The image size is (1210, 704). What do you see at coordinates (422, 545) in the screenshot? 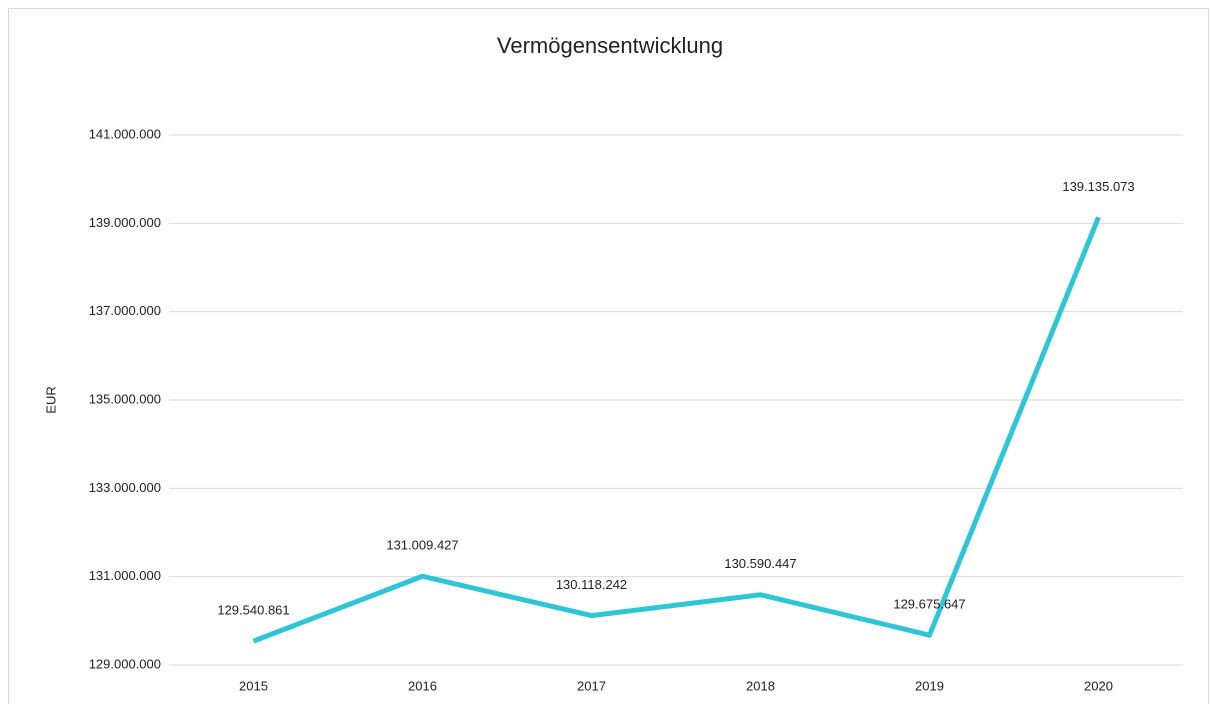
I see `data-label: 131.009.427` at bounding box center [422, 545].